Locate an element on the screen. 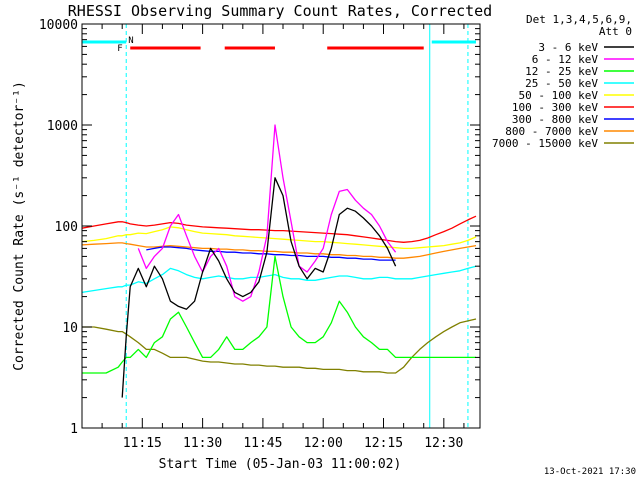 The height and width of the screenshot is (480, 640). legend-header-line-2: Att 0 is located at coordinates (615, 31).